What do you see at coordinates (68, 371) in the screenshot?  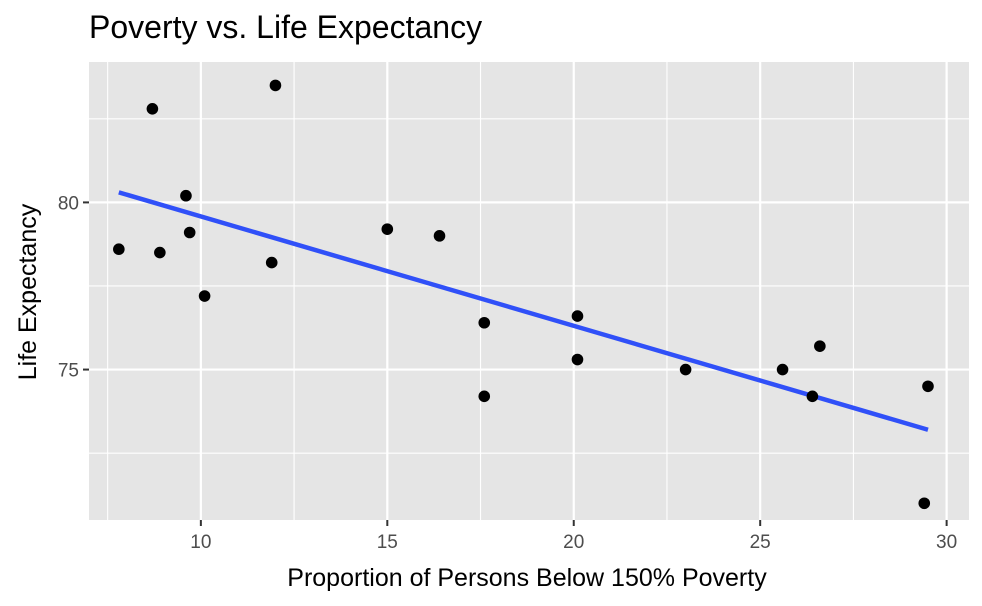 I see `y-tick-label: 75` at bounding box center [68, 371].